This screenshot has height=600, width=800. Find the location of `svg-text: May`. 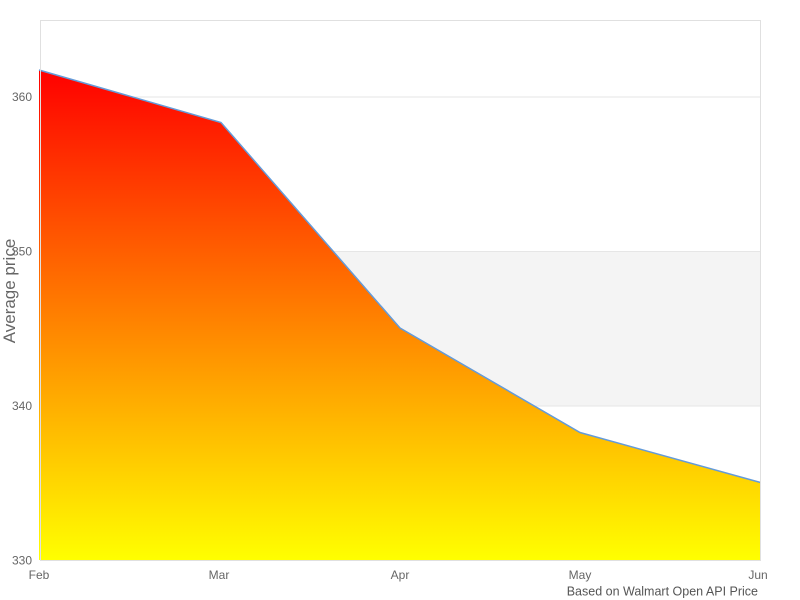

svg-text: May is located at coordinates (580, 575).